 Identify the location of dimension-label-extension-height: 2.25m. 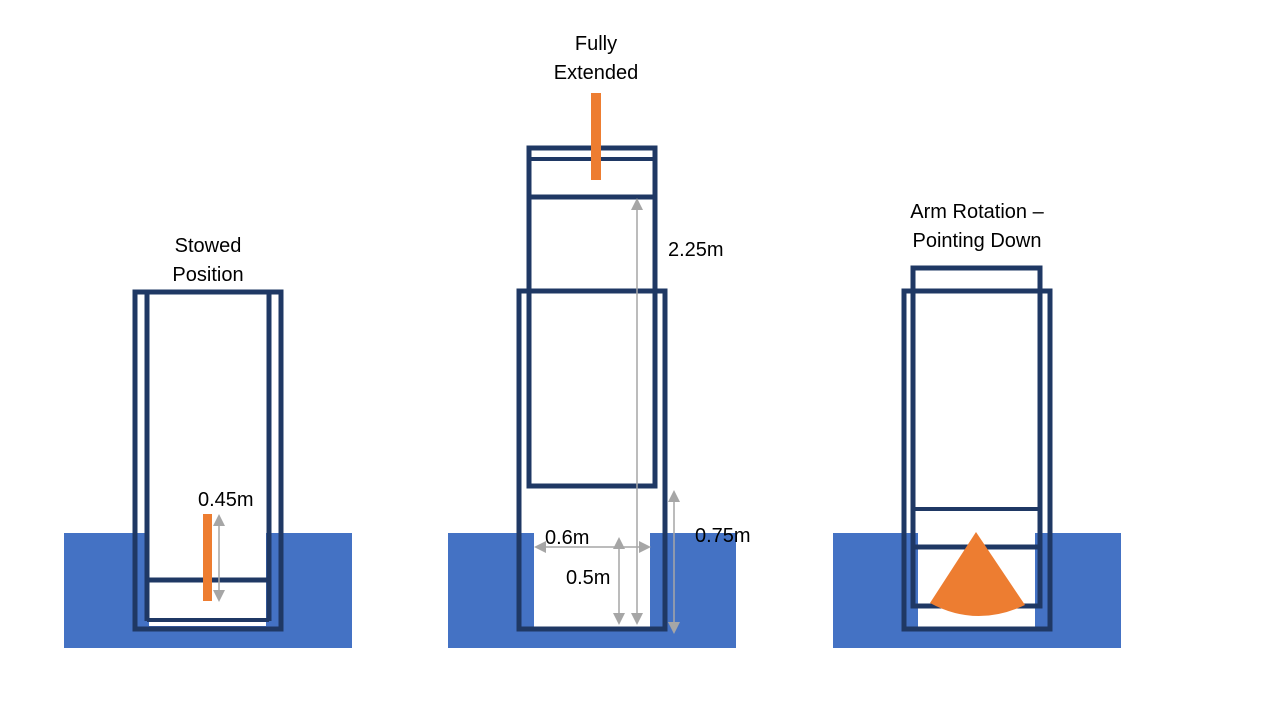
(696, 250).